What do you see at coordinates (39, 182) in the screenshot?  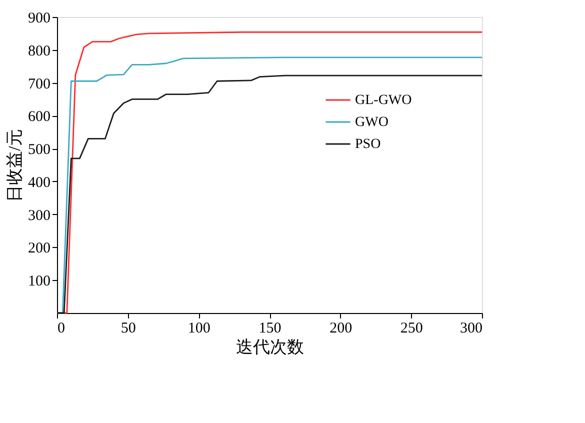 I see `y-tick-label: 400` at bounding box center [39, 182].